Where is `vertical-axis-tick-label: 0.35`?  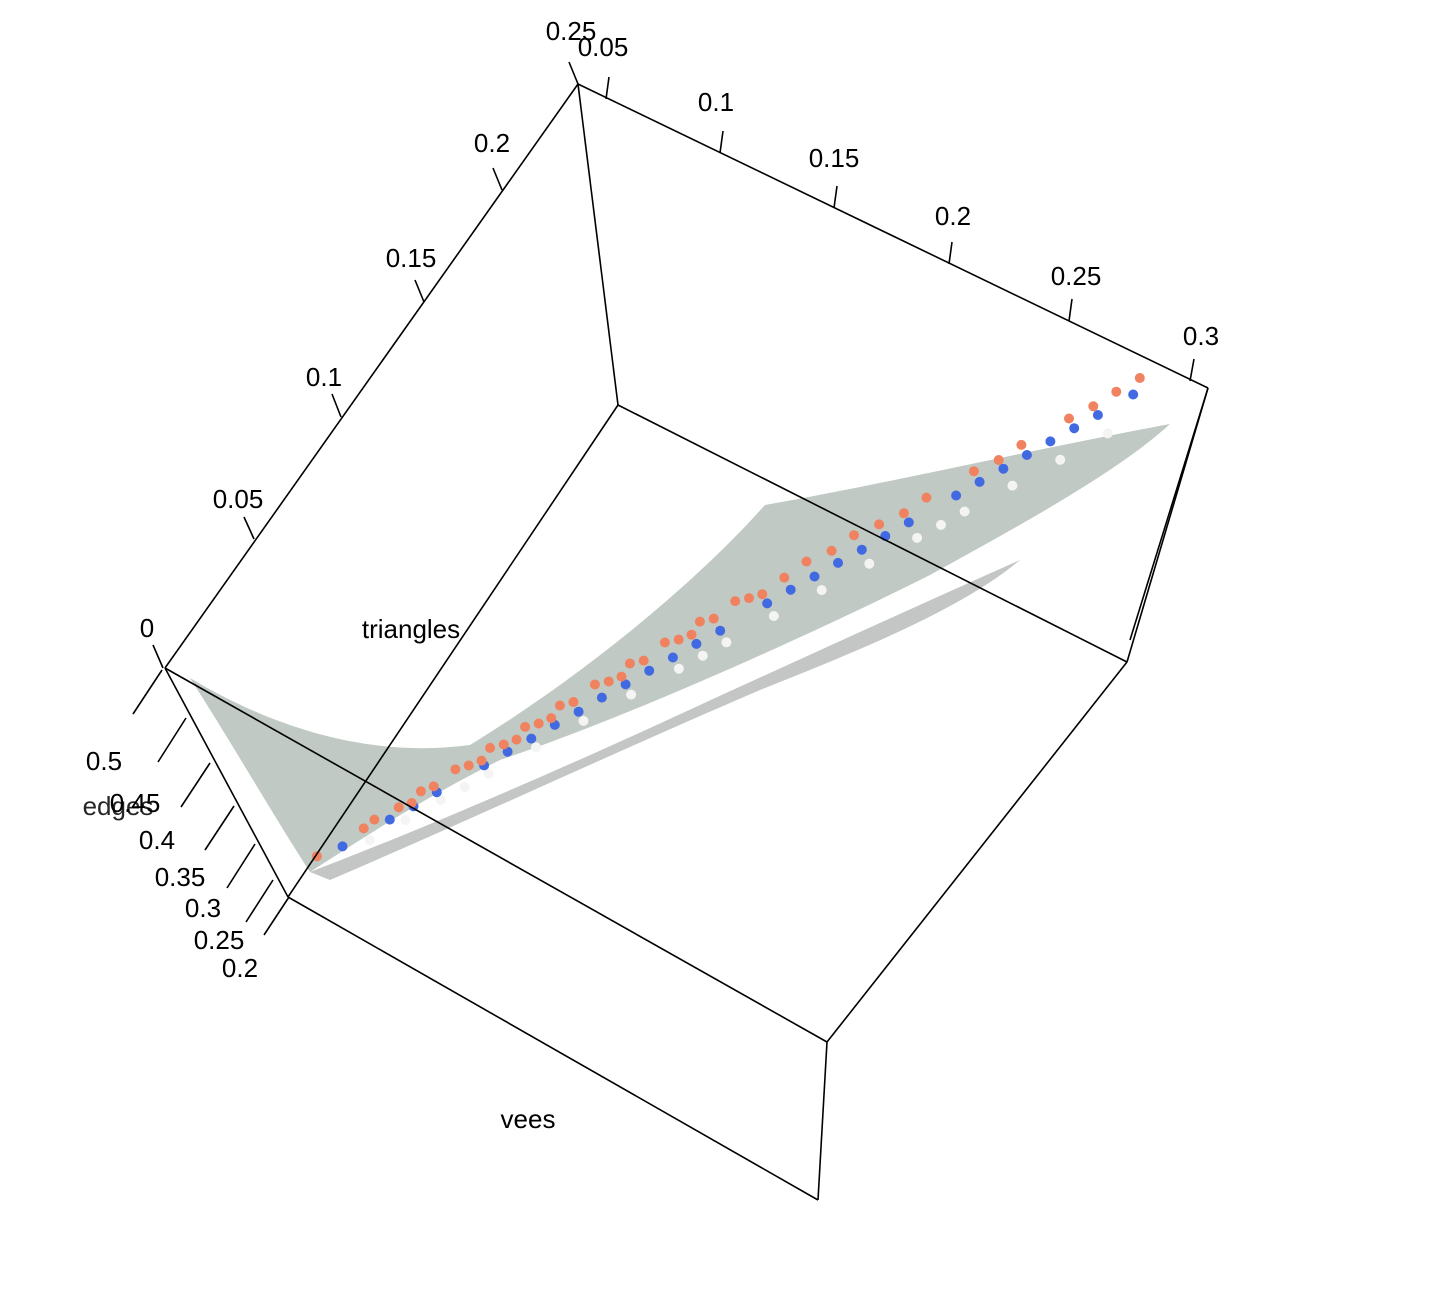
vertical-axis-tick-label: 0.35 is located at coordinates (180, 877).